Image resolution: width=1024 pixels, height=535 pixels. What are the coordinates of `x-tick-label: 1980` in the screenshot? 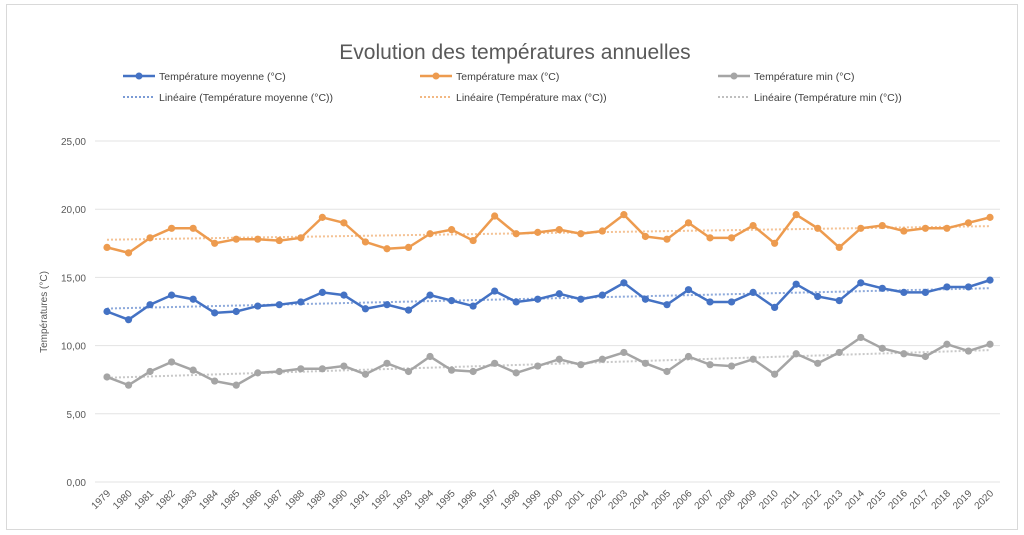 It's located at (123, 500).